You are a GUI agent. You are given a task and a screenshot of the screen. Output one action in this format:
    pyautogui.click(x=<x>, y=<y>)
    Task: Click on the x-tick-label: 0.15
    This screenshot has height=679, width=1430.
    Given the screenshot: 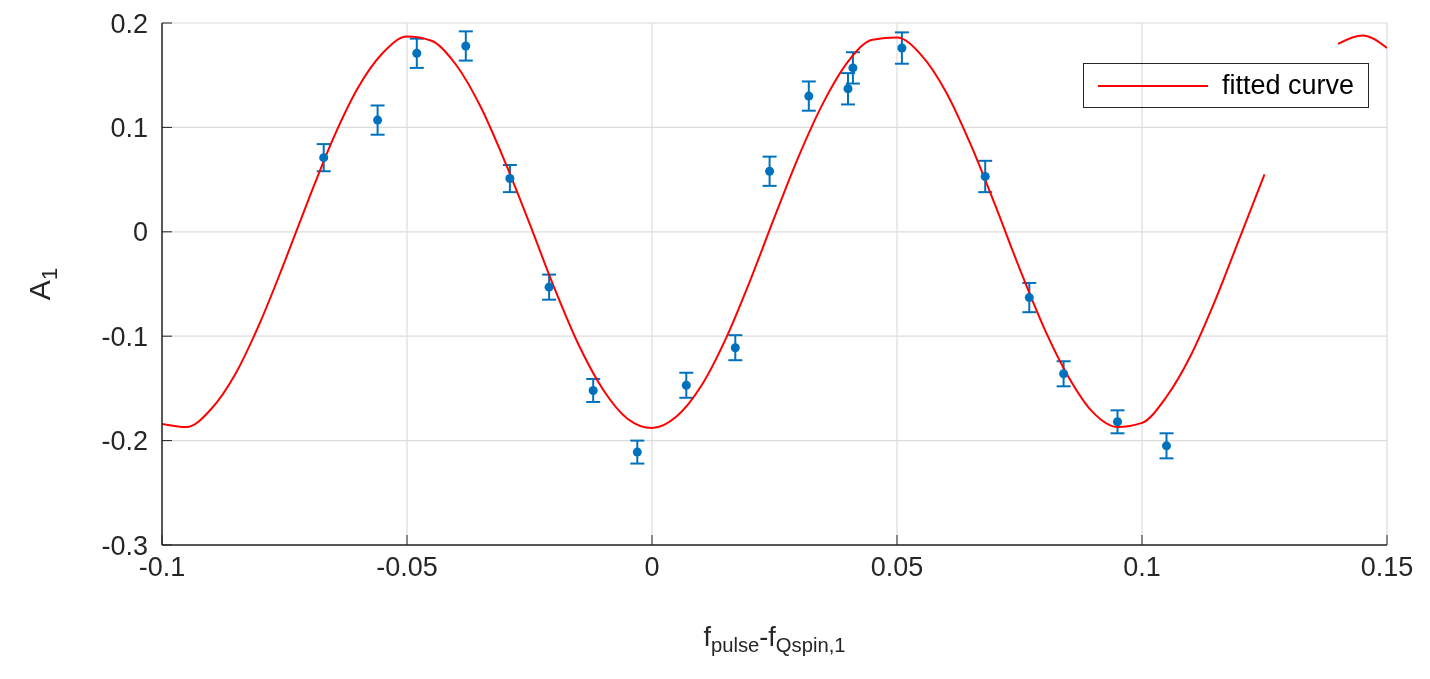 What is the action you would take?
    pyautogui.click(x=1387, y=567)
    